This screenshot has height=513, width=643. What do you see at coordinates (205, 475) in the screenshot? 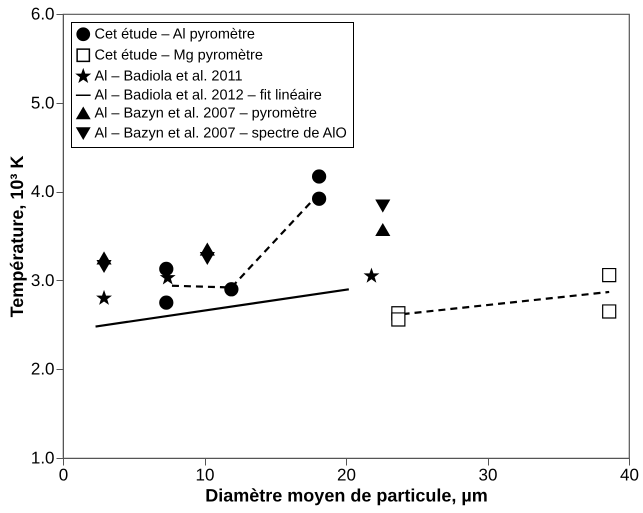
I see `x-tick-label: 10` at bounding box center [205, 475].